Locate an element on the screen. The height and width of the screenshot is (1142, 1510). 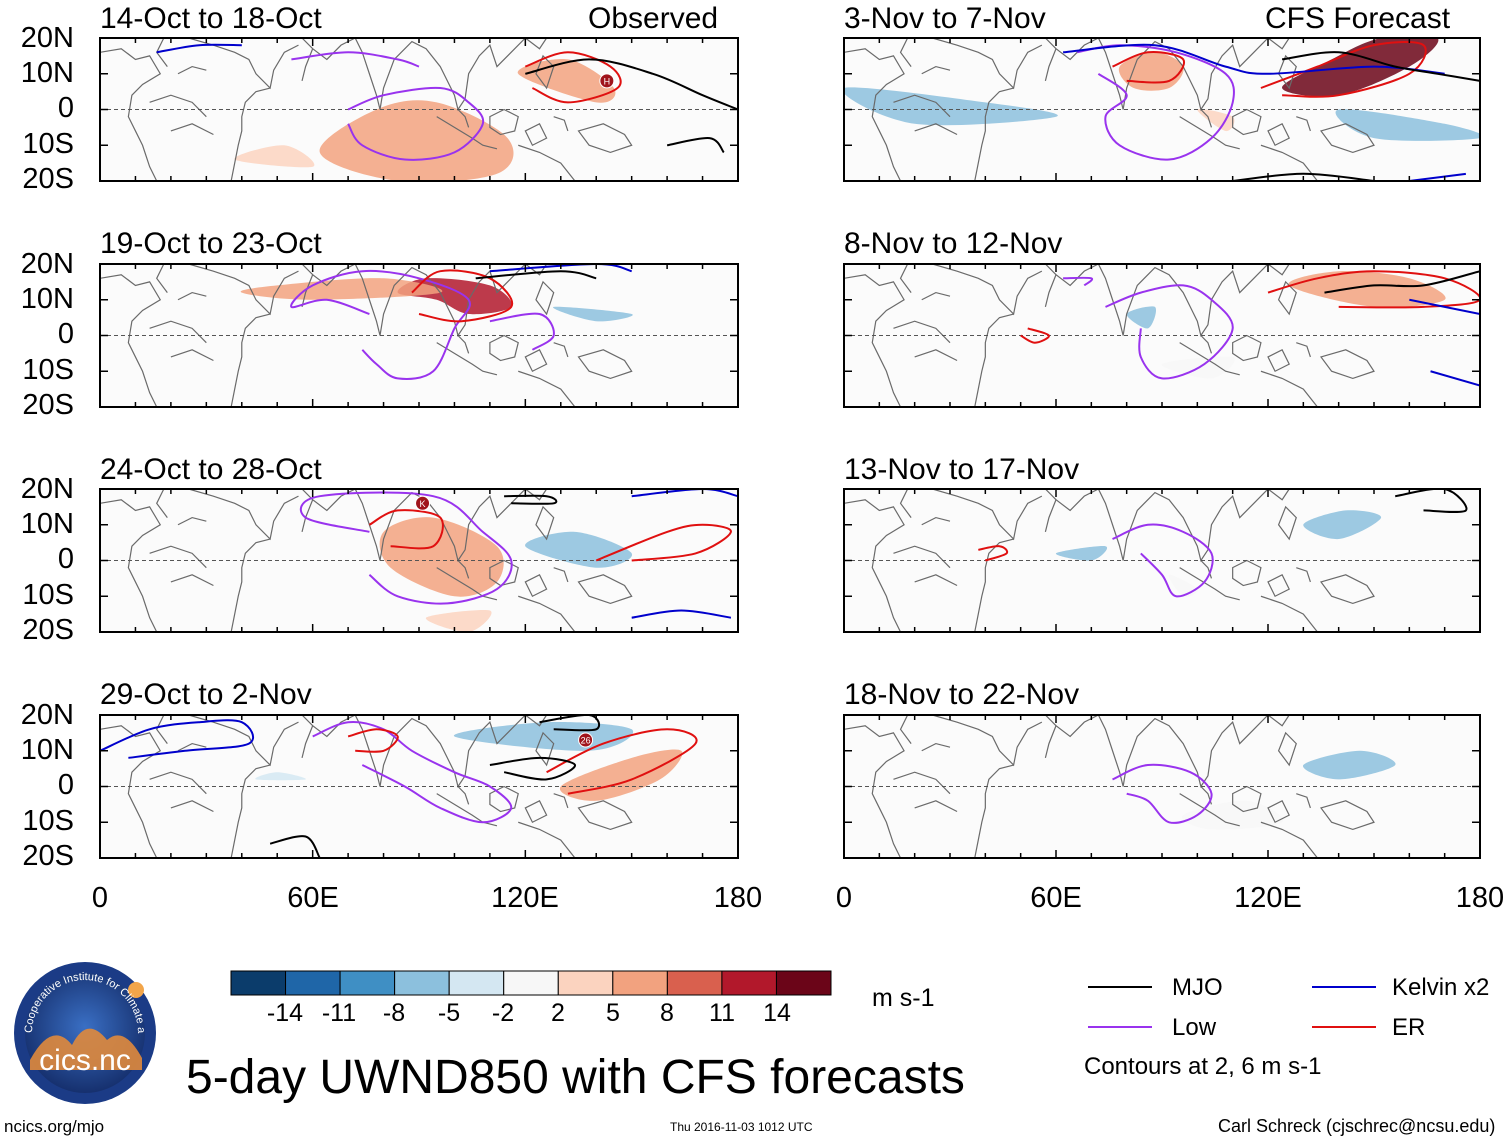
panel-title-1: 14-Oct to 18-Oct is located at coordinates (211, 18).